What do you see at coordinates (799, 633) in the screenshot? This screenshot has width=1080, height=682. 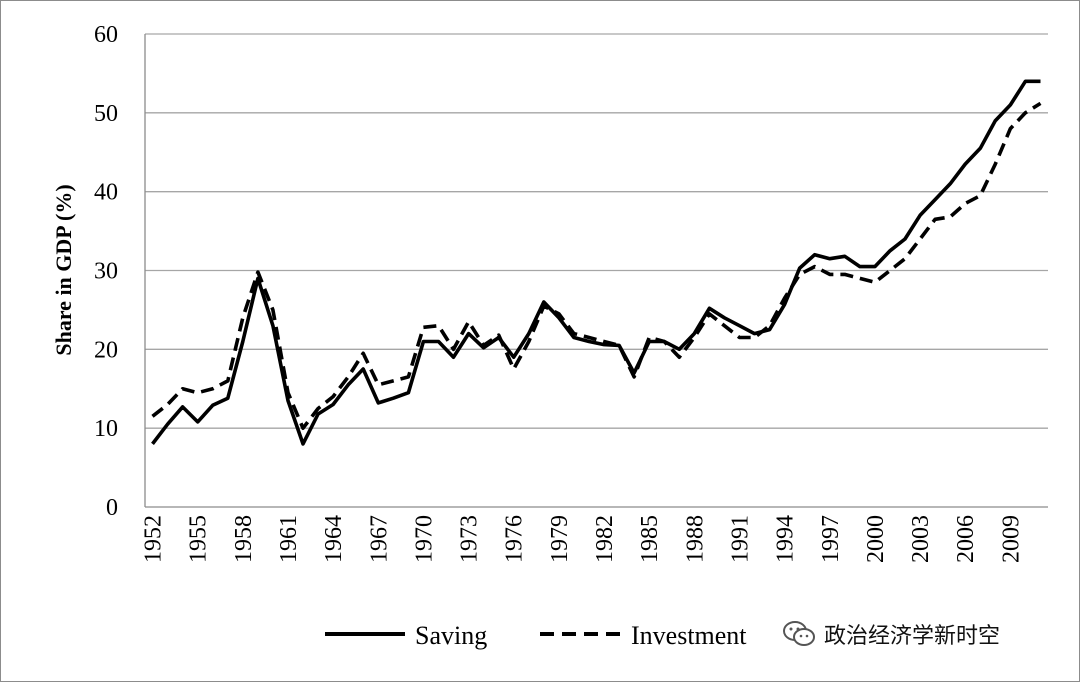 I see `wechat-icon` at bounding box center [799, 633].